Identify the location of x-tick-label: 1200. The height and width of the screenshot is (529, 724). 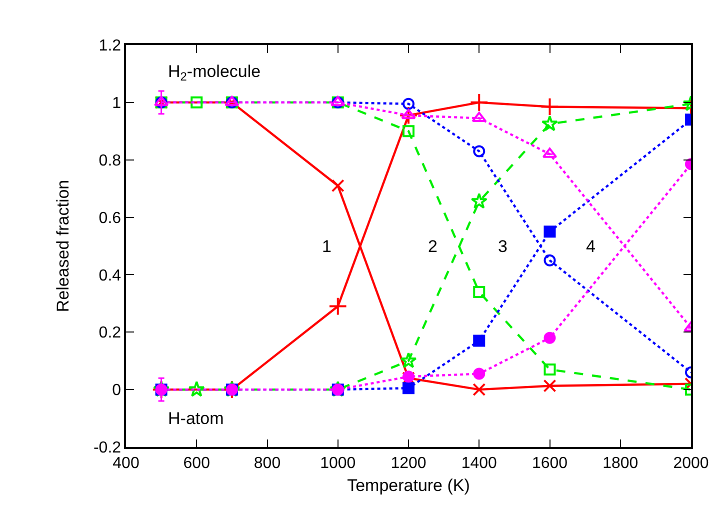
(408, 463).